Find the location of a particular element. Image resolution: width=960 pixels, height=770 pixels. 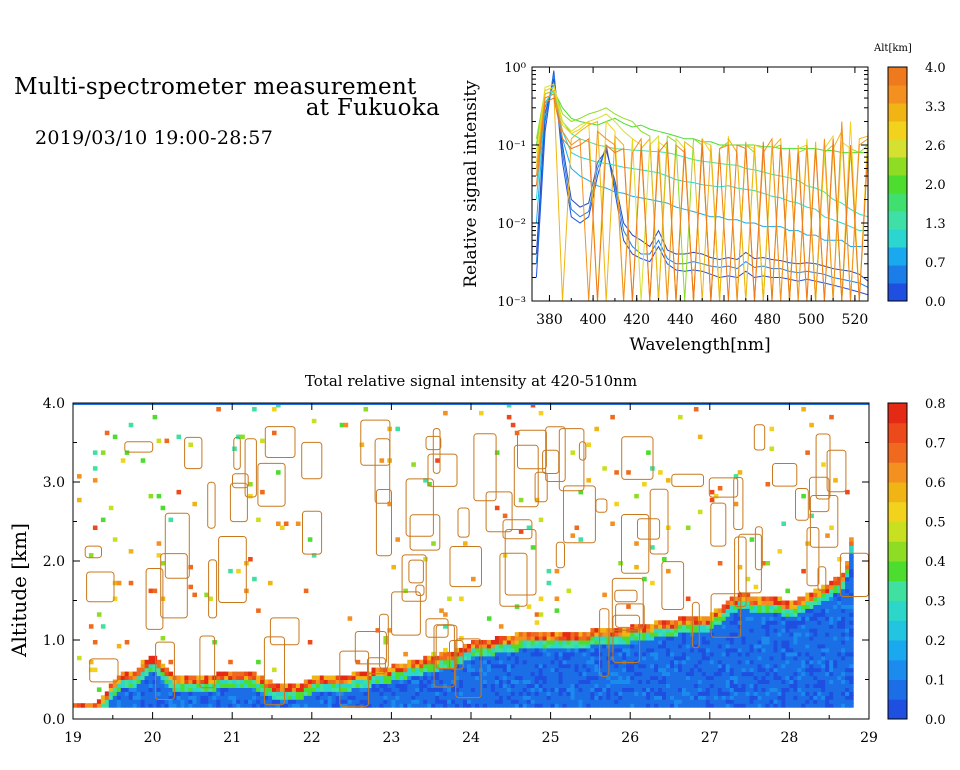

spectrum-y-tick-label: 10⁻² is located at coordinates (511, 224).